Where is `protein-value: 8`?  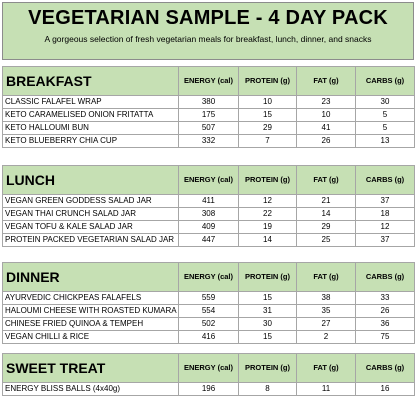
protein-value: 8 is located at coordinates (267, 389).